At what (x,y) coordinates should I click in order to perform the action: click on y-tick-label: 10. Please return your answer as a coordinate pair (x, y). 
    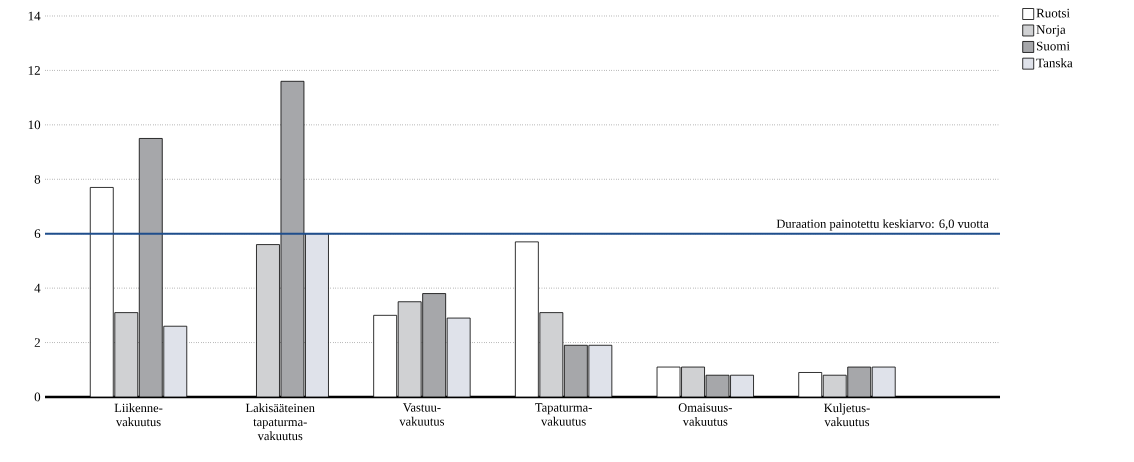
    Looking at the image, I should click on (34, 125).